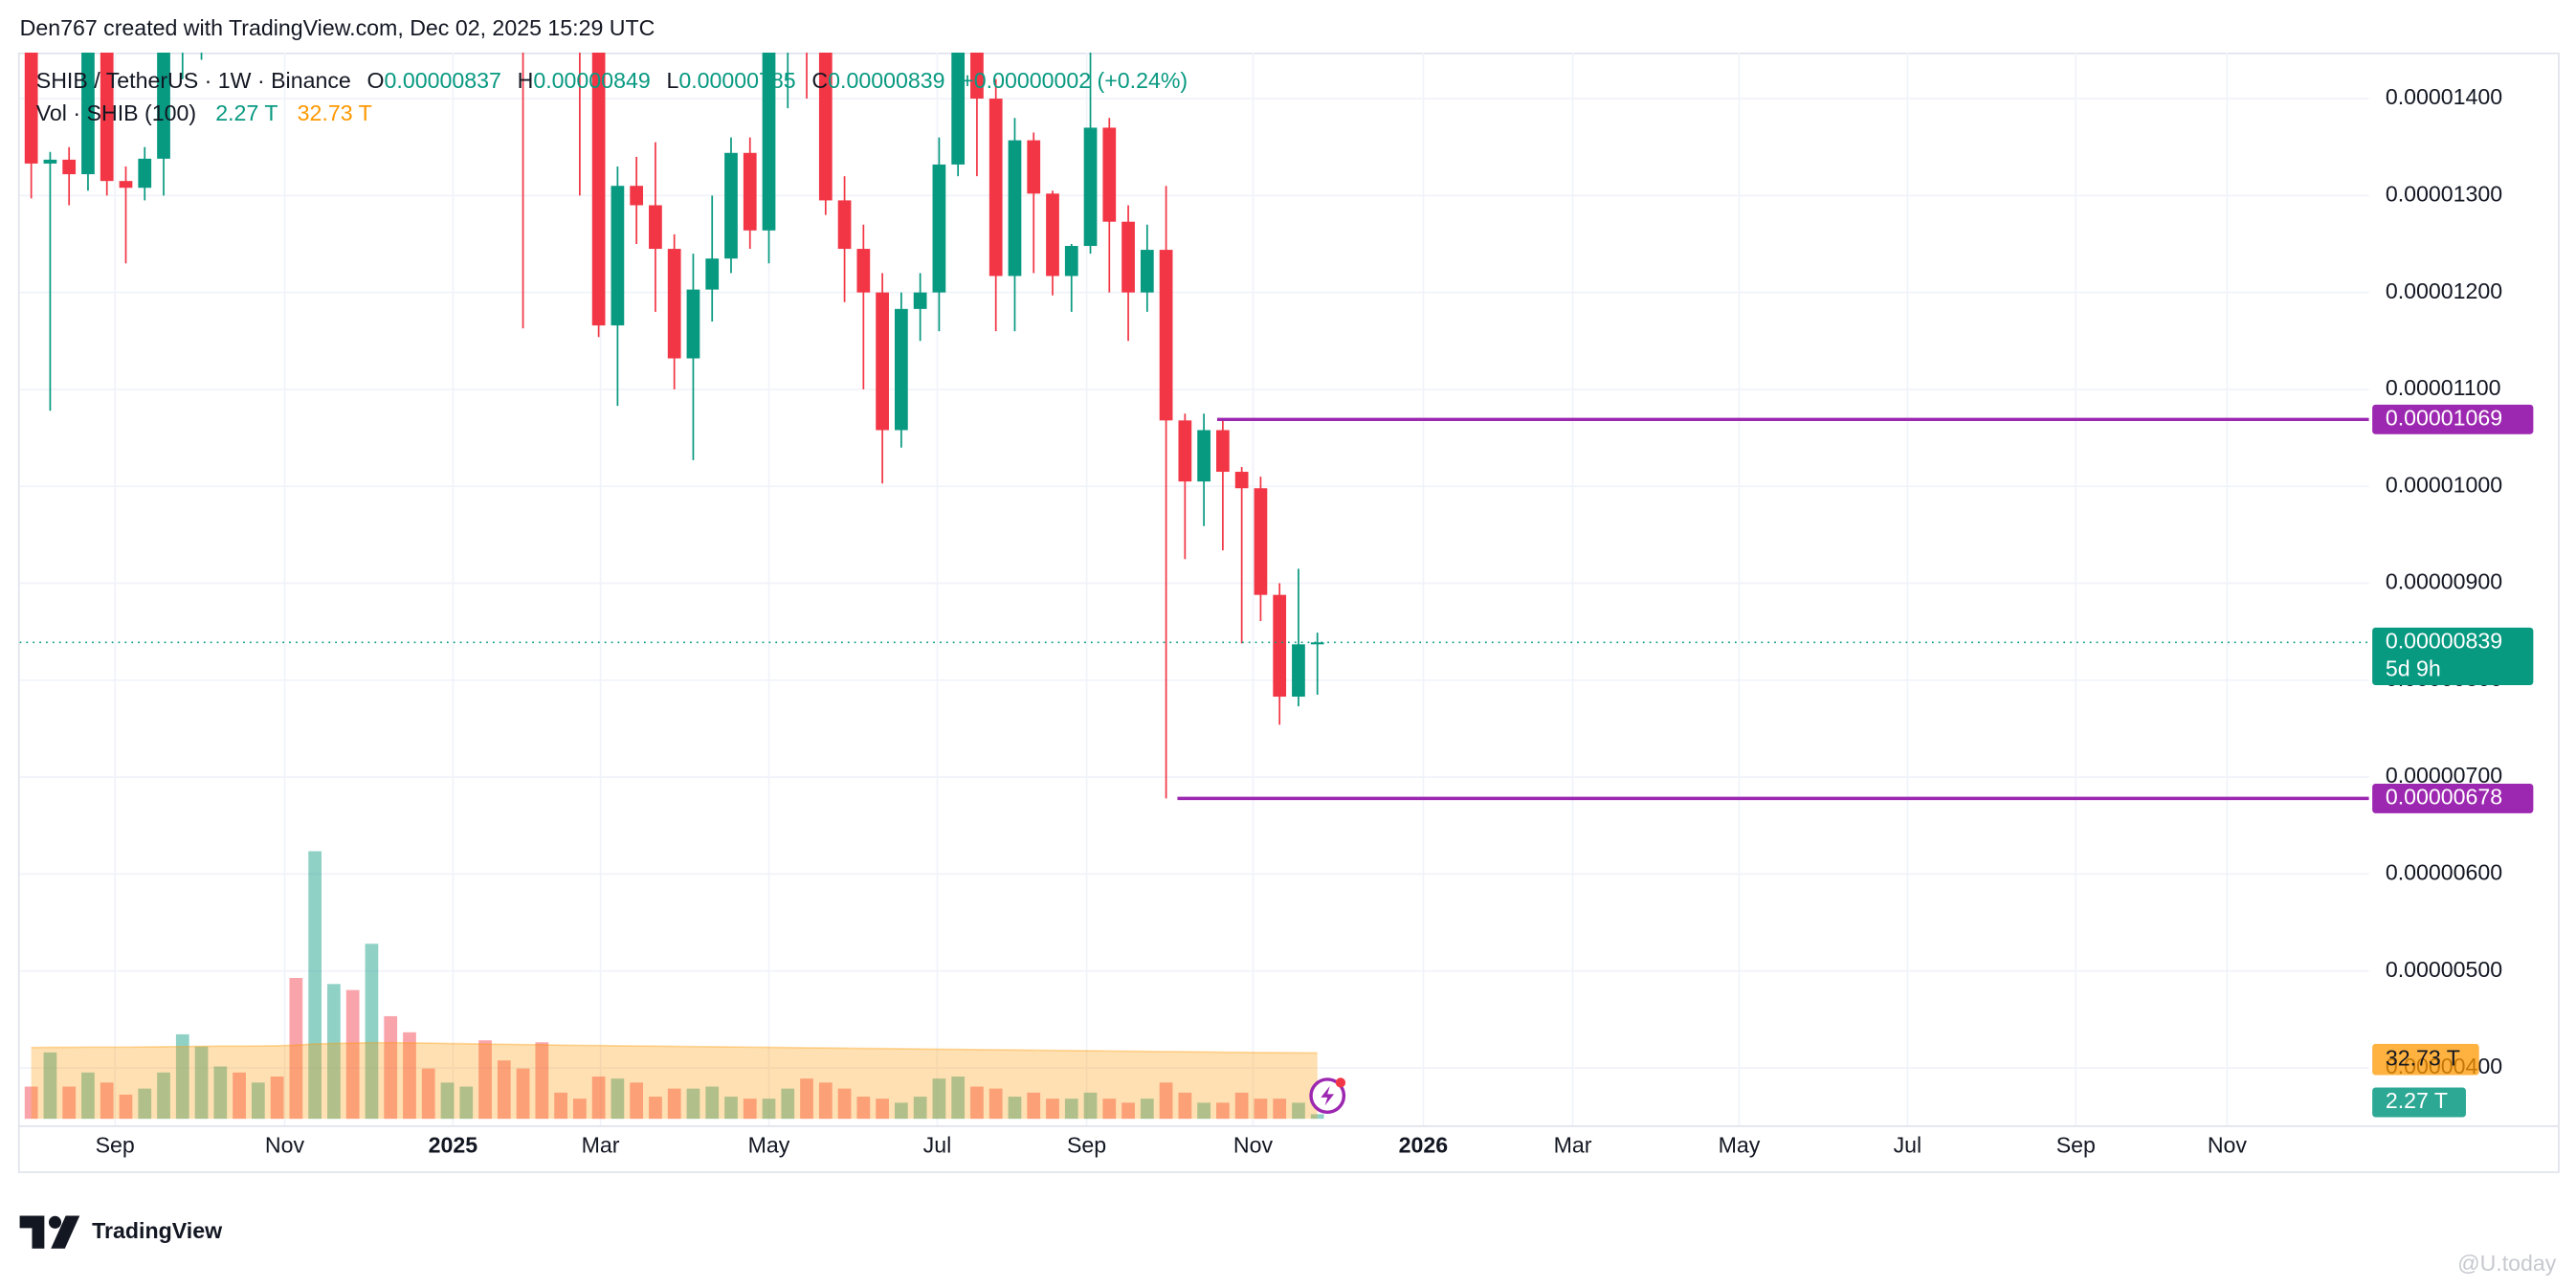  I want to click on logo-dot, so click(55, 1222).